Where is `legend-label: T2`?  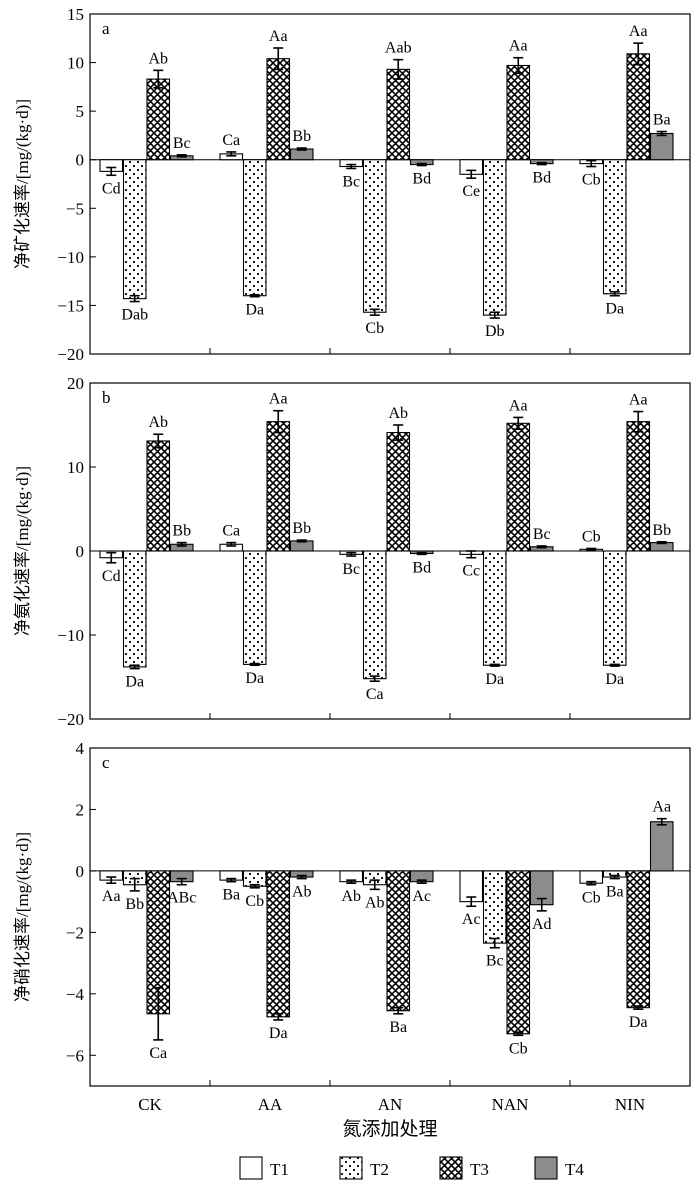
legend-label: T2 is located at coordinates (379, 1169).